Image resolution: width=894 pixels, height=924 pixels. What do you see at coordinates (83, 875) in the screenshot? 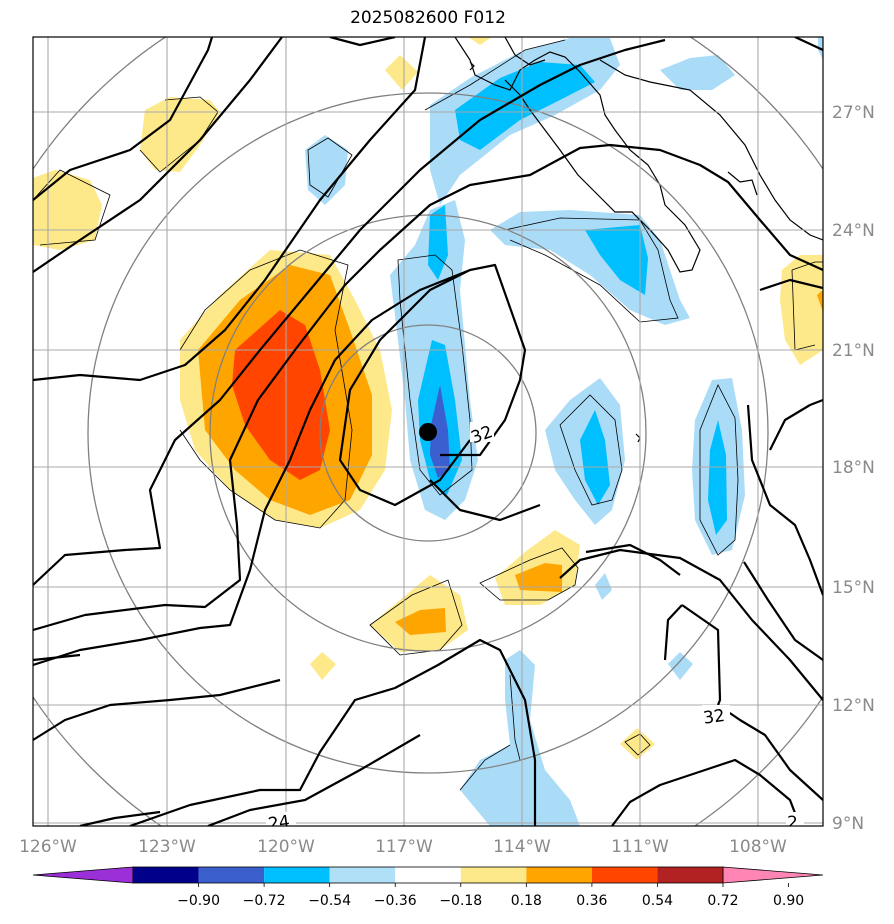
I see `colorbar-extend-low` at bounding box center [83, 875].